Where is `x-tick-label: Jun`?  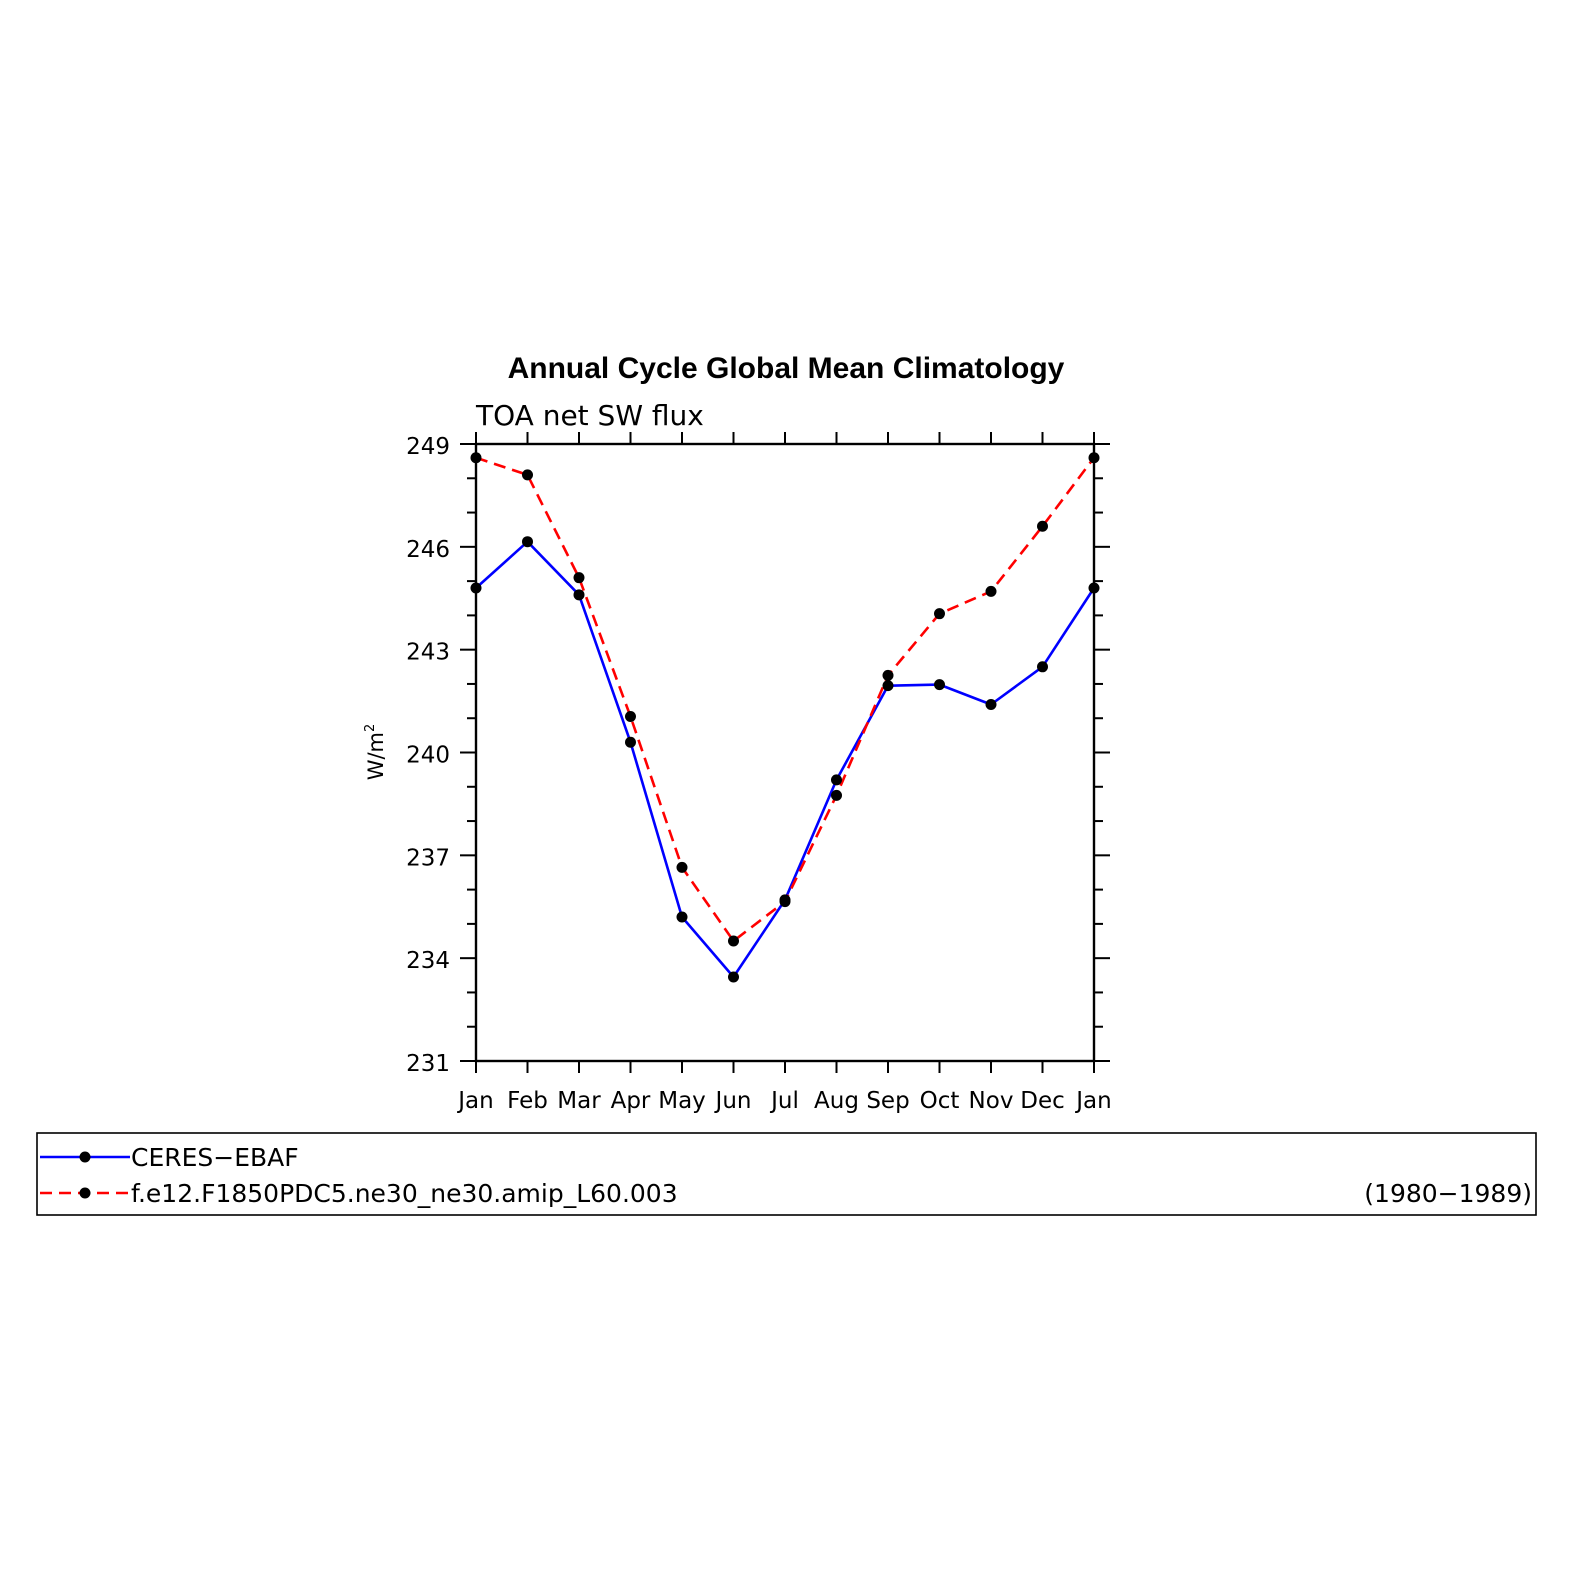 x-tick-label: Jun is located at coordinates (733, 1101).